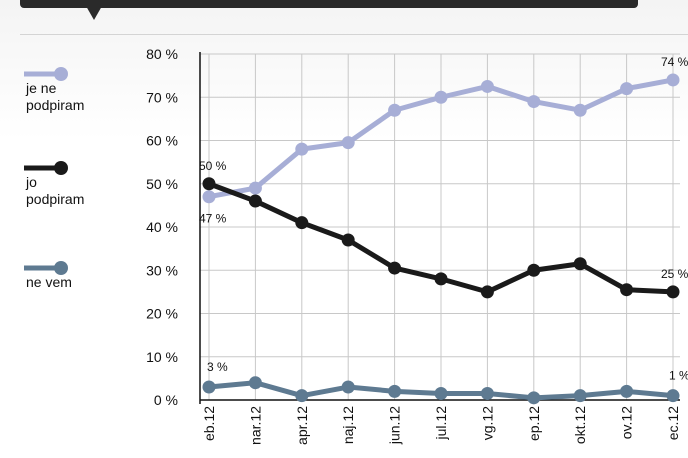  Describe the element at coordinates (162, 357) in the screenshot. I see `y-tick-label: 10 %` at that location.